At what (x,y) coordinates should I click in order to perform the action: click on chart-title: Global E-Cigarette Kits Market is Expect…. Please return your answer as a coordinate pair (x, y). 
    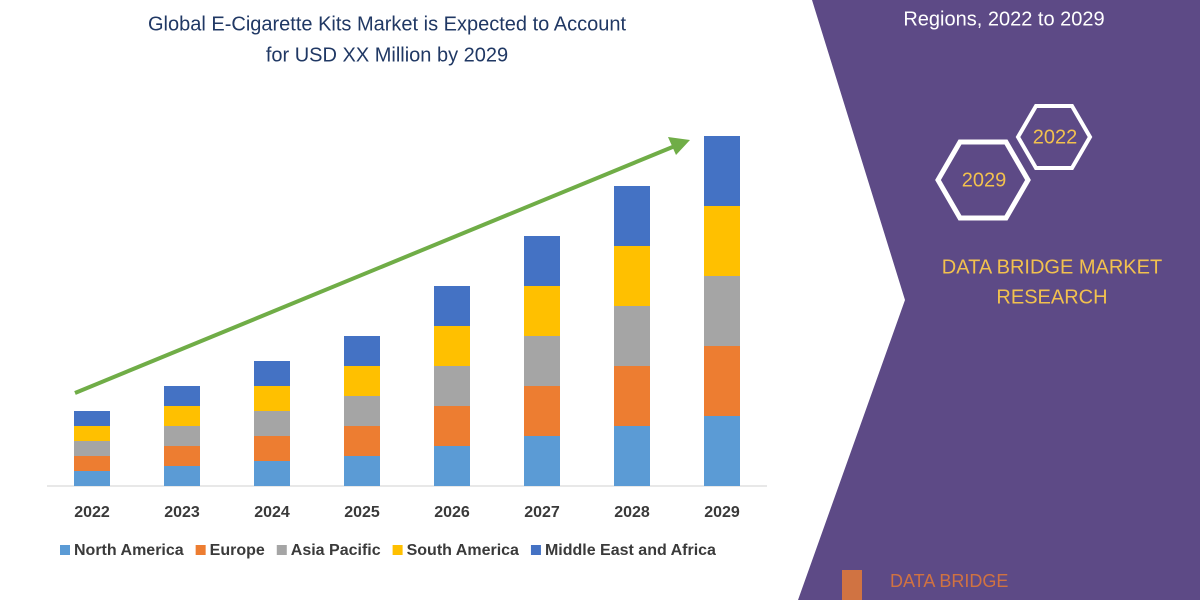
    Looking at the image, I should click on (387, 24).